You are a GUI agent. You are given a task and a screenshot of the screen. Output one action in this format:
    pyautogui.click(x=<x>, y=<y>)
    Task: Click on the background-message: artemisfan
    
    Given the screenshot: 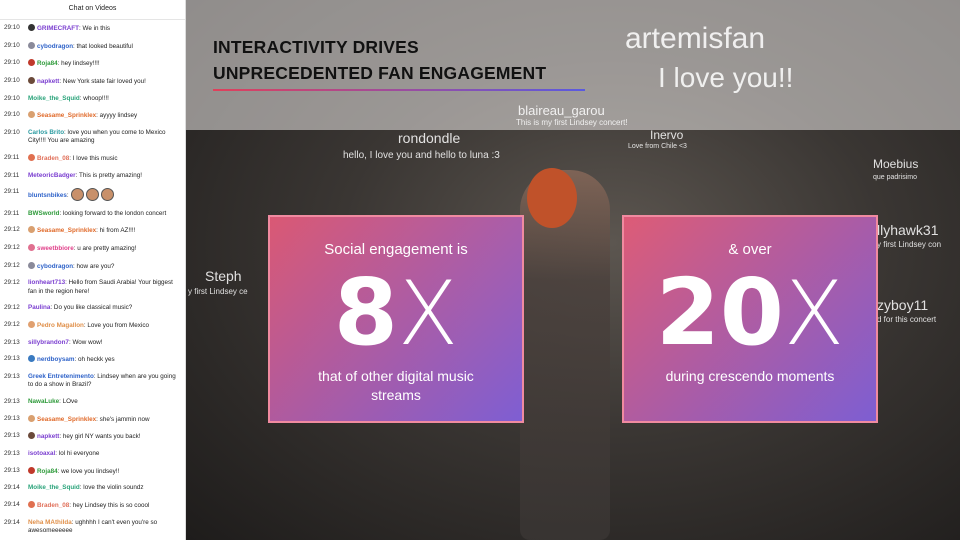 What is the action you would take?
    pyautogui.click(x=695, y=38)
    